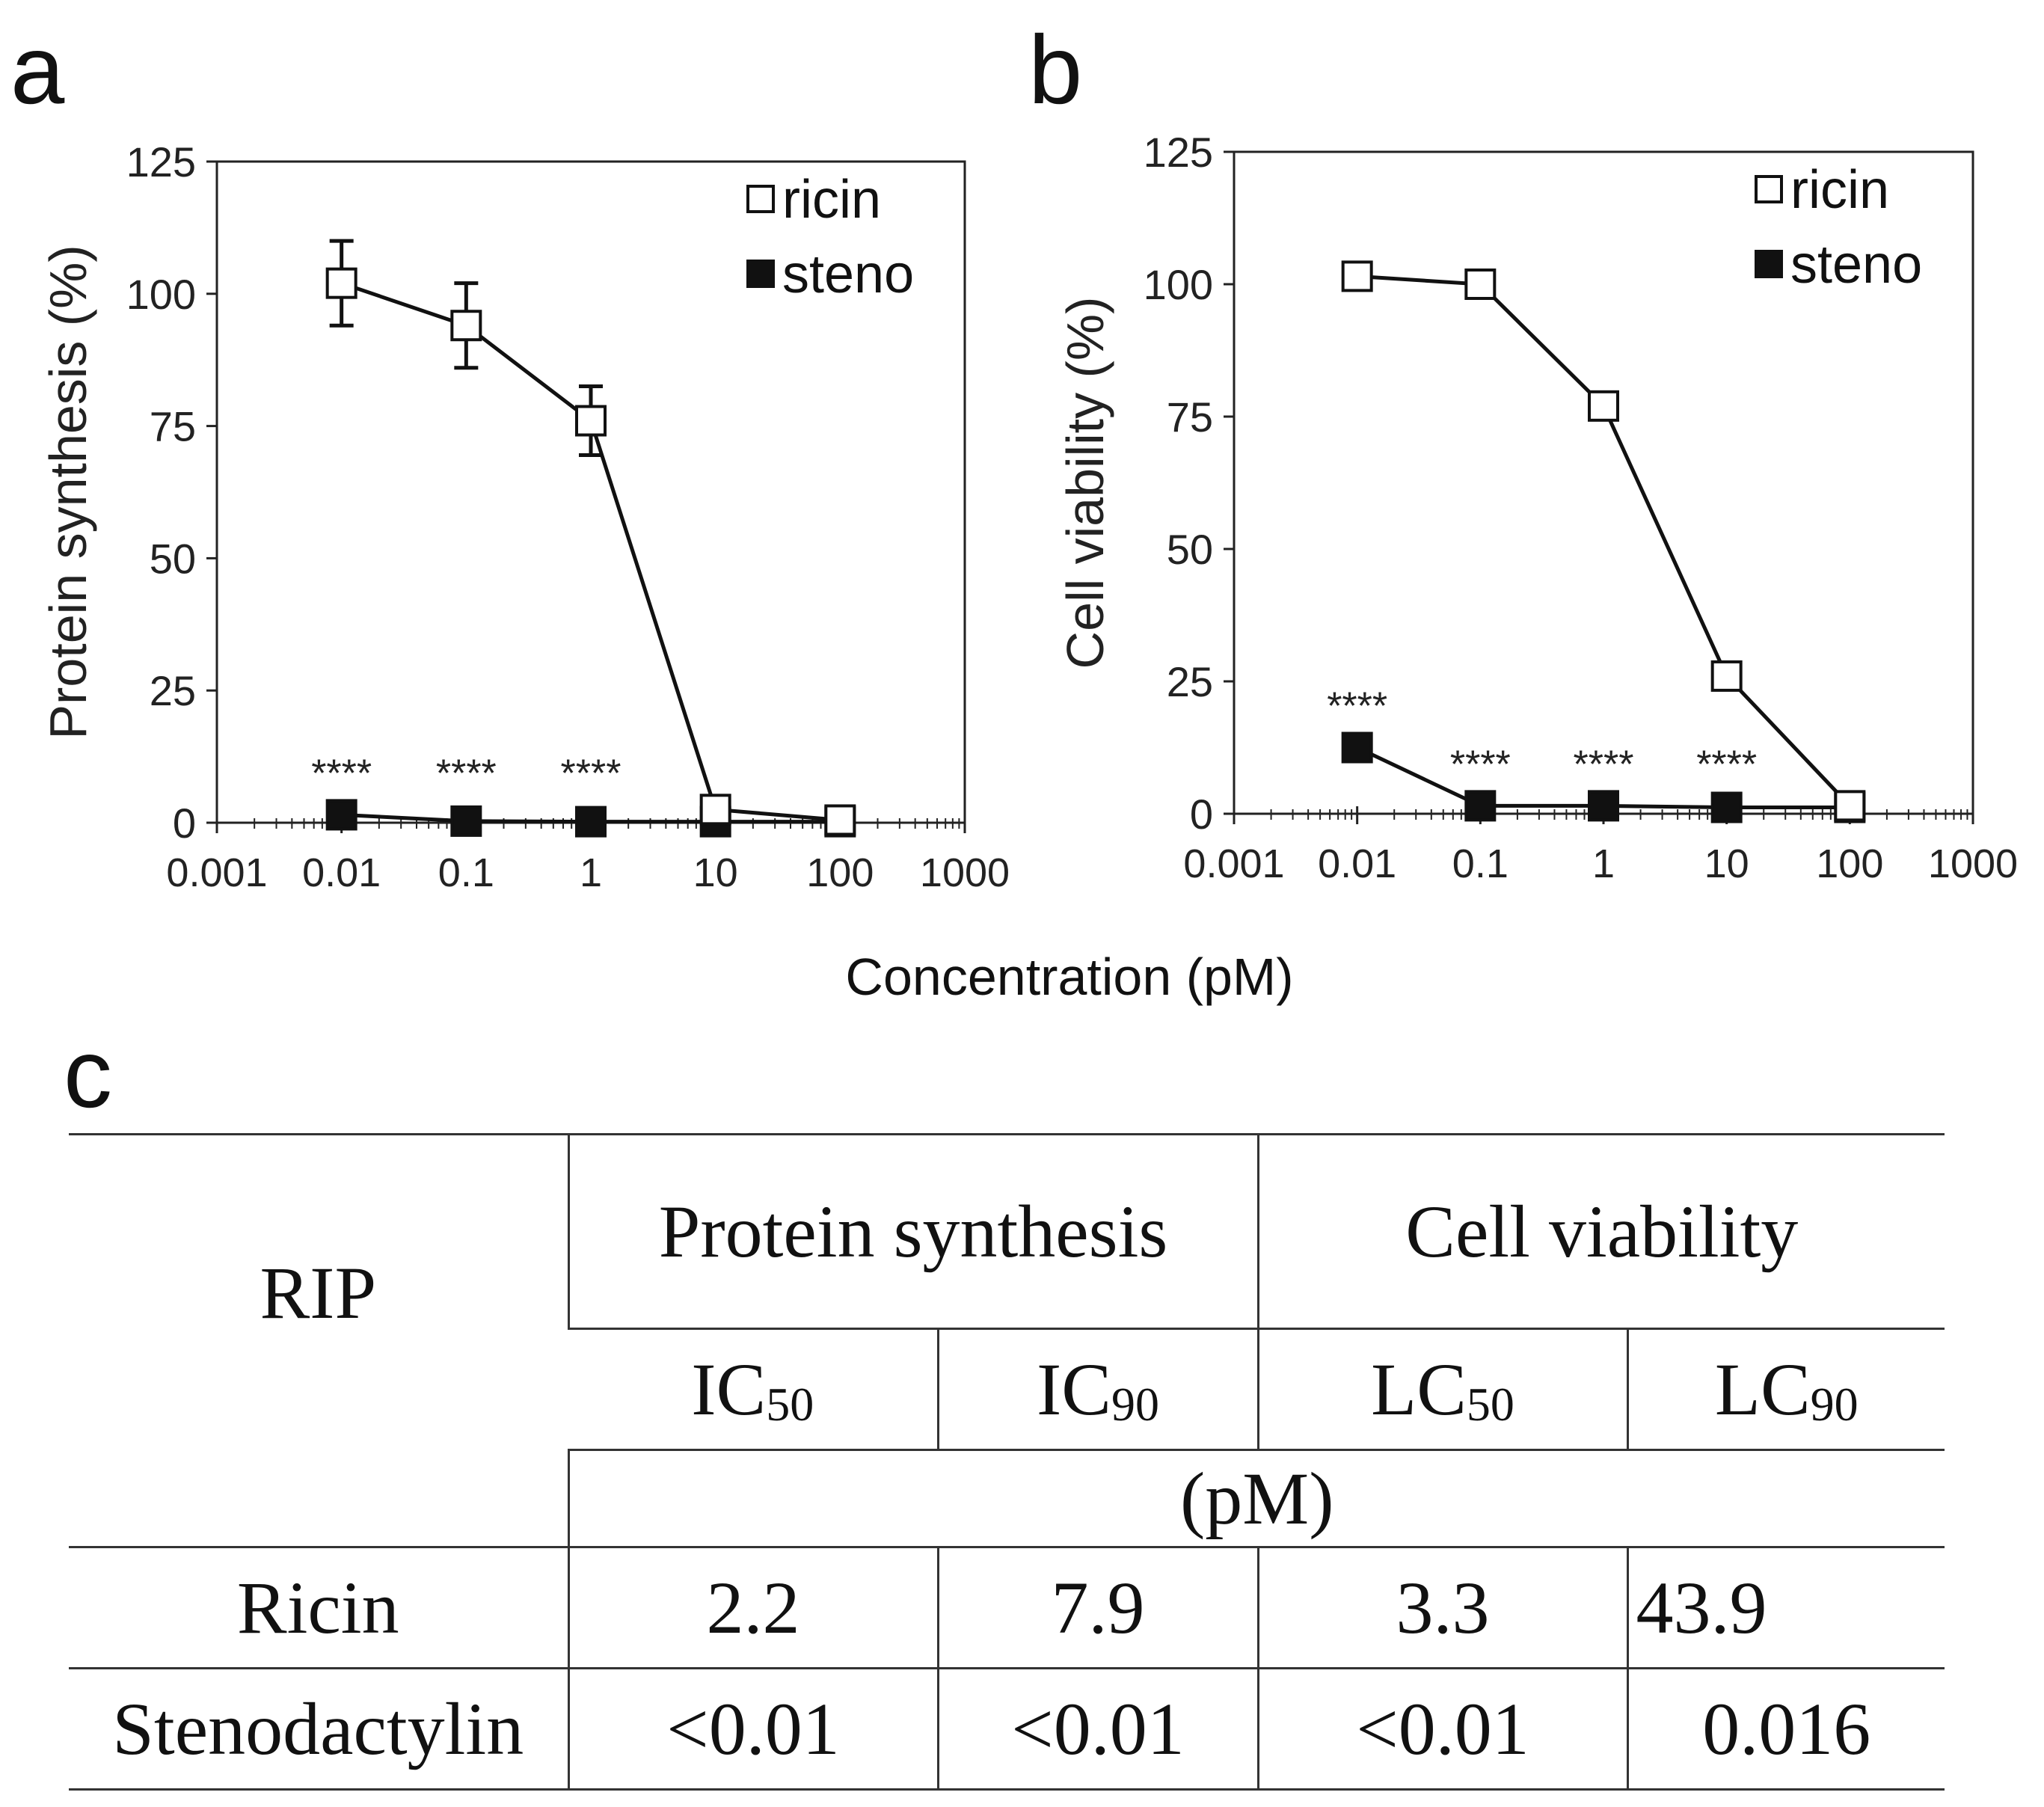  Describe the element at coordinates (1442, 1389) in the screenshot. I see `header-lc50: LC50` at that location.